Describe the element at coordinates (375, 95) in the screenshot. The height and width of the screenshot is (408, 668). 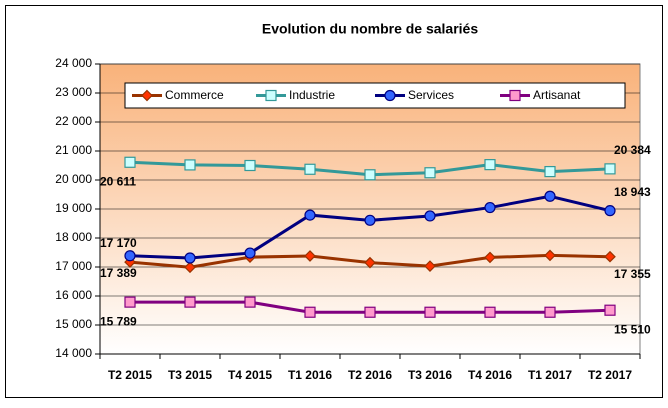
I see `legend: Commerce Industrie Services Artisanat` at that location.